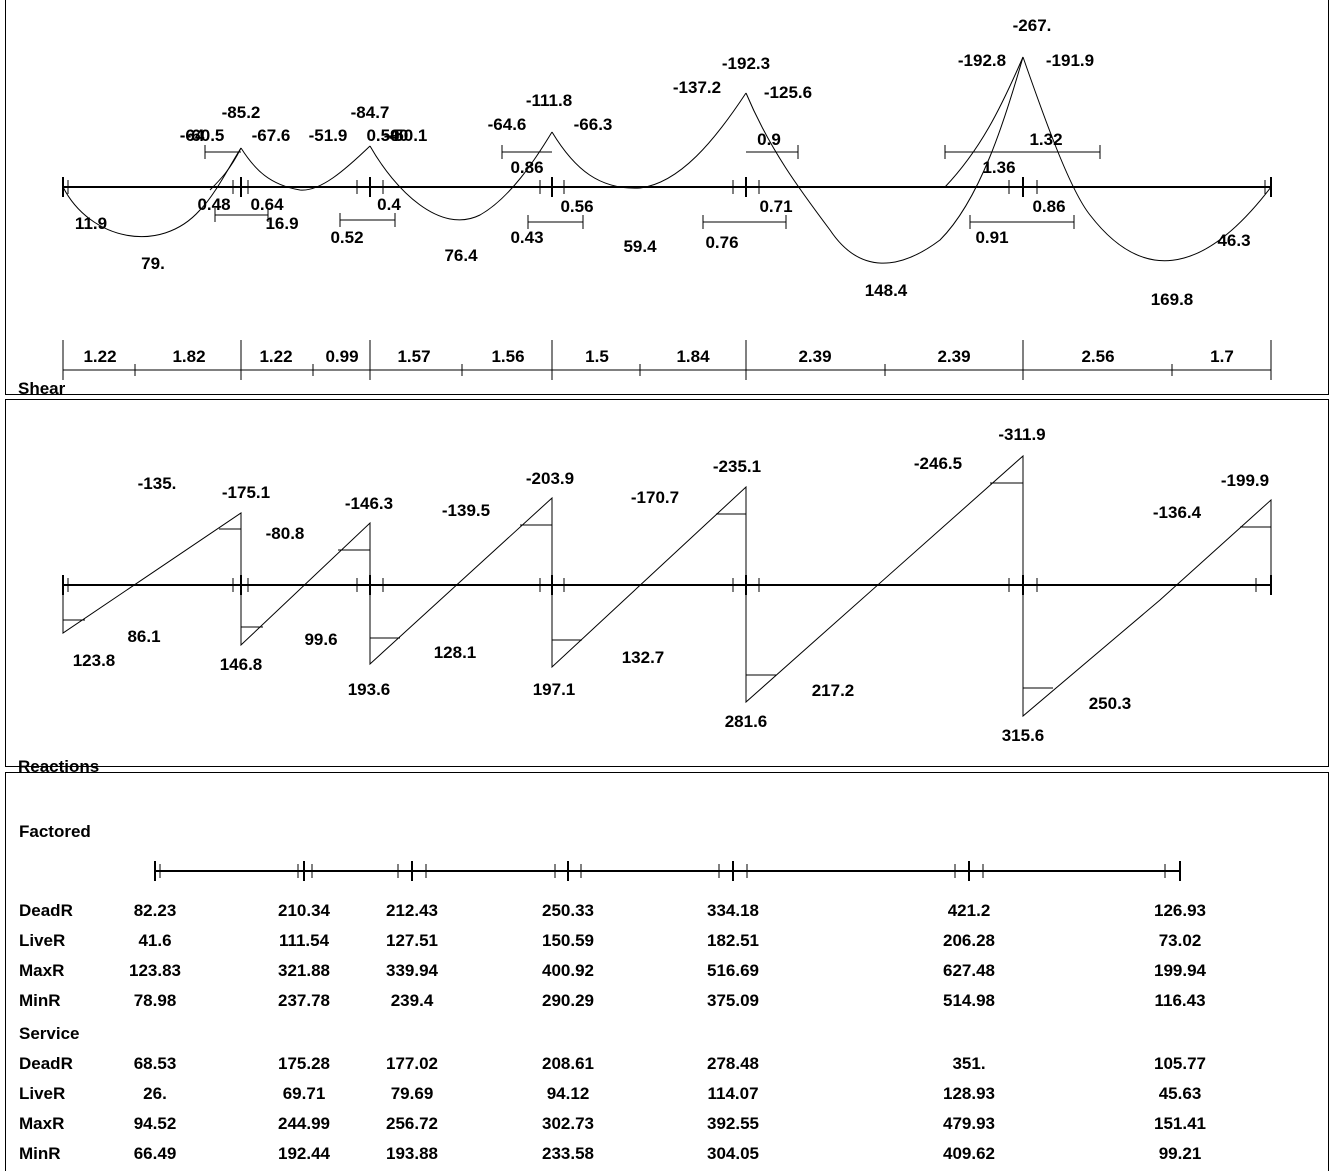 The height and width of the screenshot is (1171, 1329). I want to click on reaction-value: 94.52, so click(155, 1123).